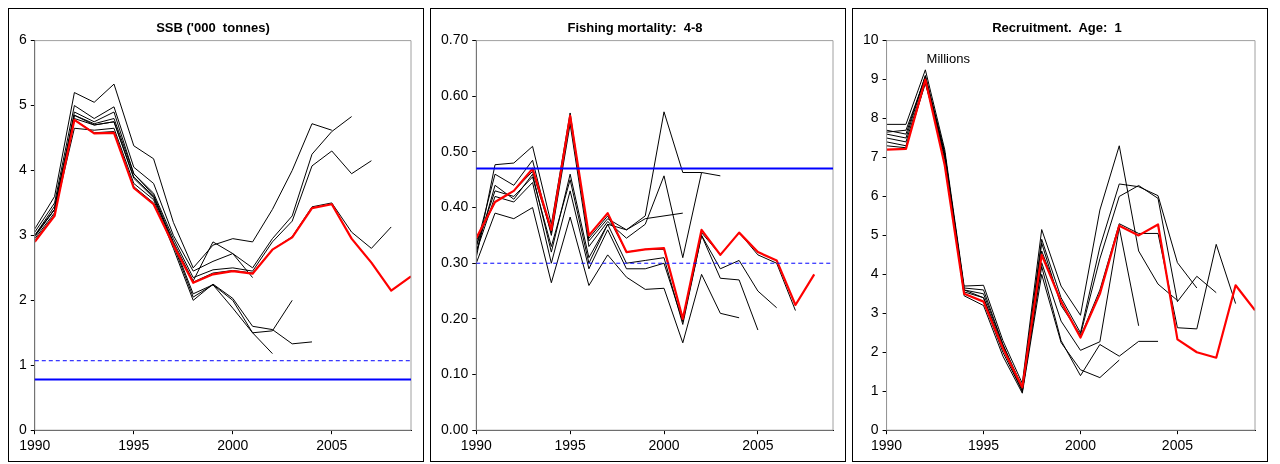 This screenshot has height=464, width=1280. What do you see at coordinates (874, 117) in the screenshot?
I see `y-tick-label: 8` at bounding box center [874, 117].